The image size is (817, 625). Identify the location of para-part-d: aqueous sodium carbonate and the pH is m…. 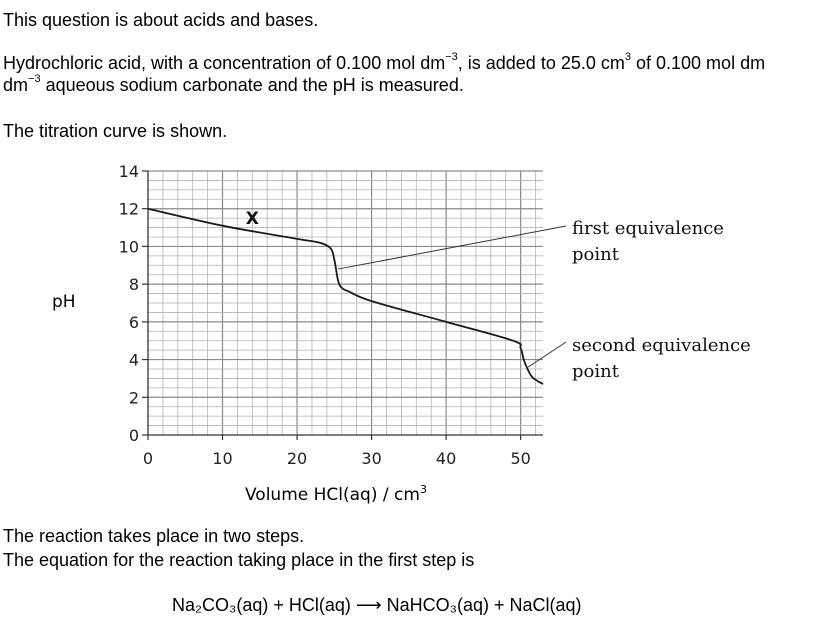
(252, 85).